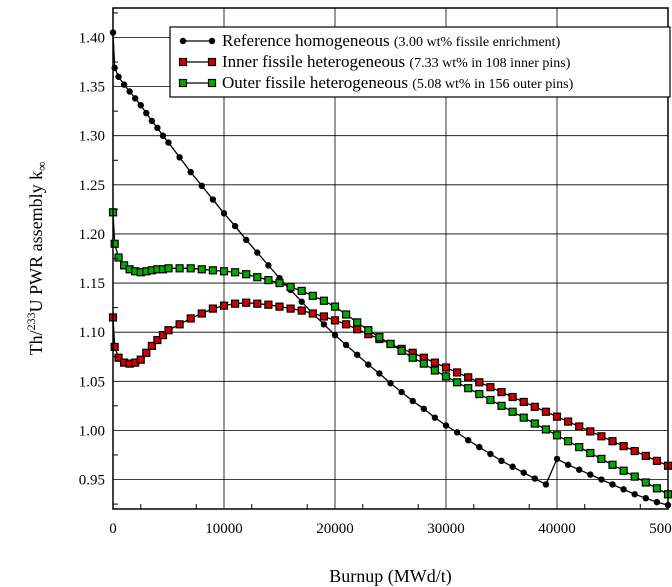 Image resolution: width=672 pixels, height=587 pixels. Describe the element at coordinates (660, 529) in the screenshot. I see `x-tick-label: 50000` at that location.